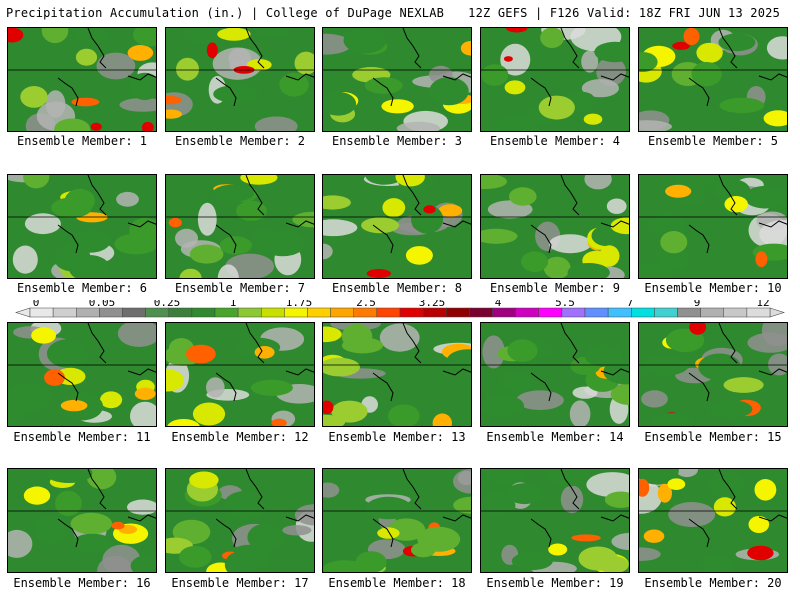  What do you see at coordinates (713, 437) in the screenshot?
I see `ensemble-member-label: Ensemble Member: 15` at bounding box center [713, 437].